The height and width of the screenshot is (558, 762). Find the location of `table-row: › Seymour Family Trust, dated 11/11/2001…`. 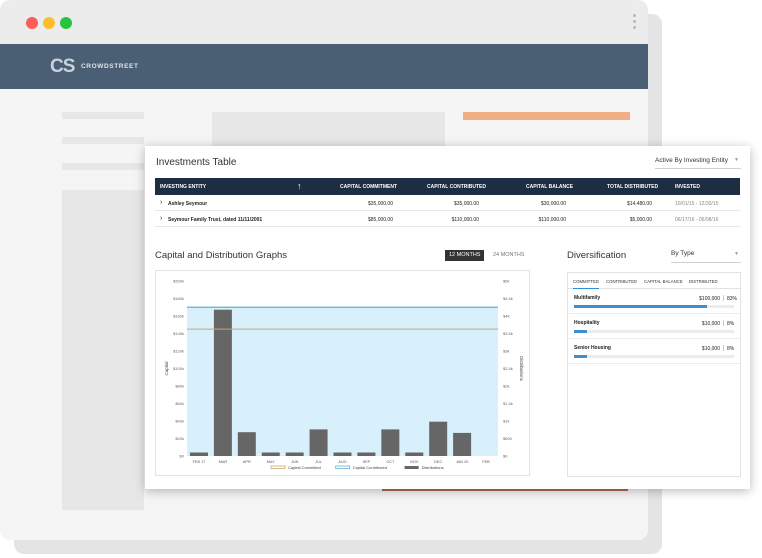

table-row: › Seymour Family Trust, dated 11/11/2001… is located at coordinates (447, 219).